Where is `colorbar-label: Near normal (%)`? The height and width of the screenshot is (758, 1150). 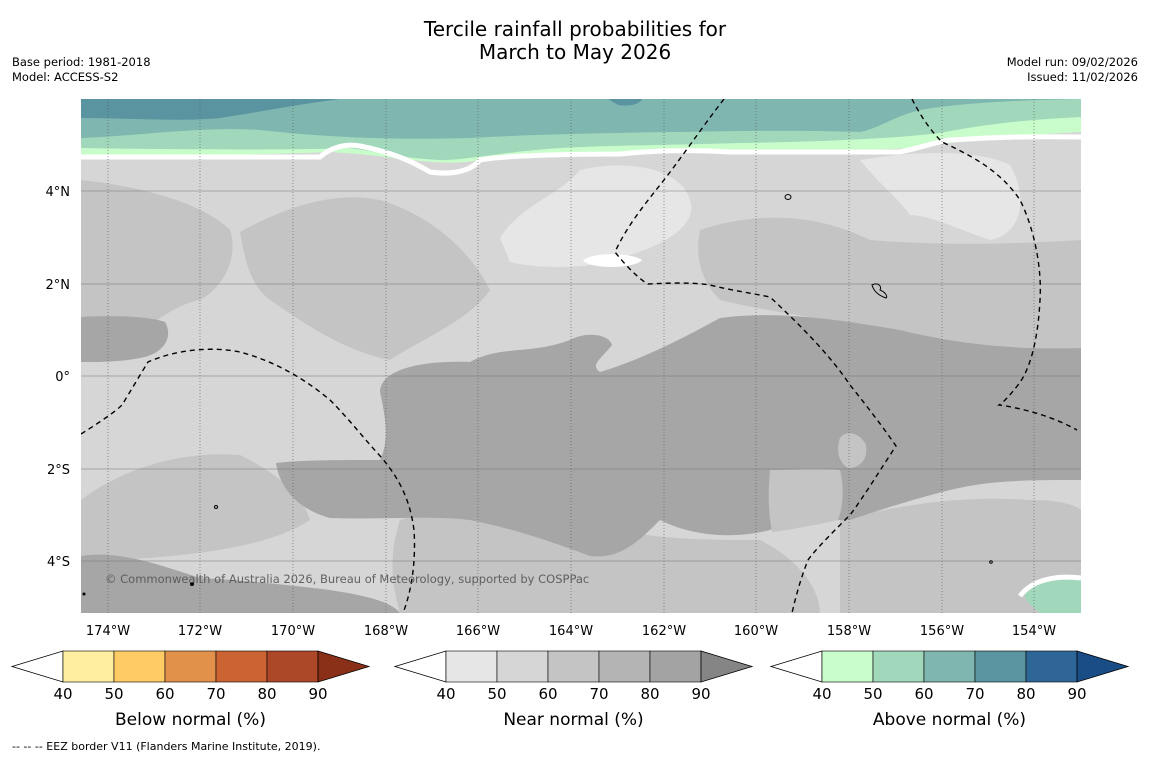 colorbar-label: Near normal (%) is located at coordinates (573, 720).